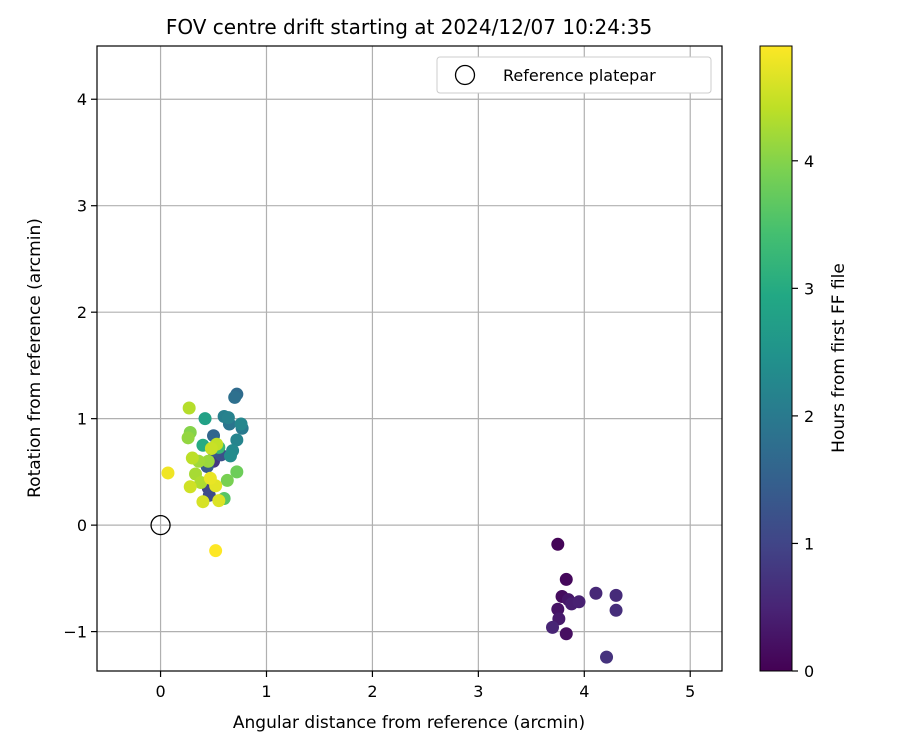  What do you see at coordinates (82, 312) in the screenshot?
I see `y-tick-label: 2` at bounding box center [82, 312].